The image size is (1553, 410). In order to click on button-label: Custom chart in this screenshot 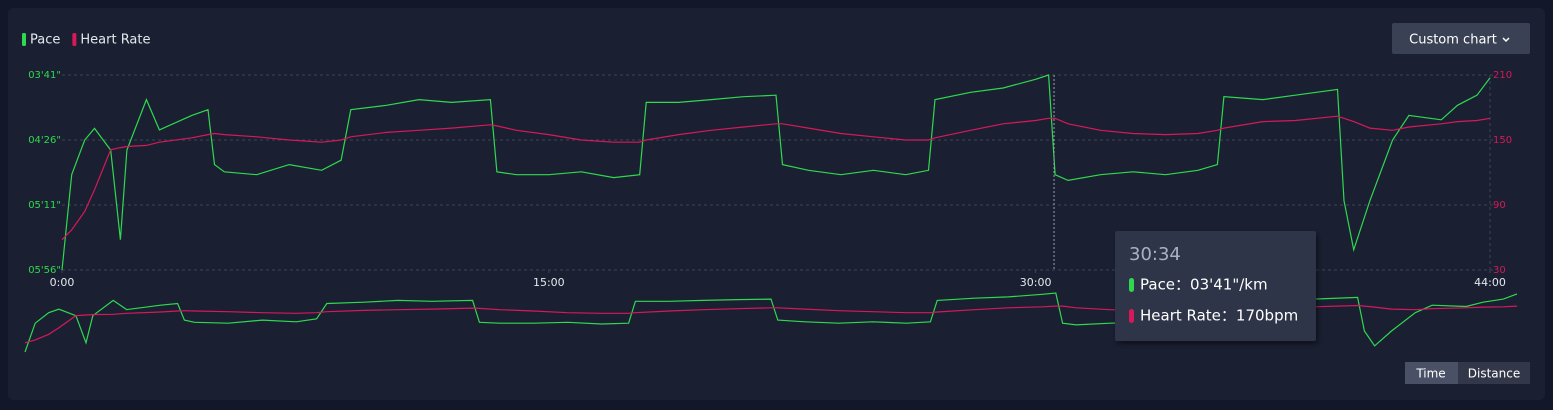, I will do `click(1453, 40)`.